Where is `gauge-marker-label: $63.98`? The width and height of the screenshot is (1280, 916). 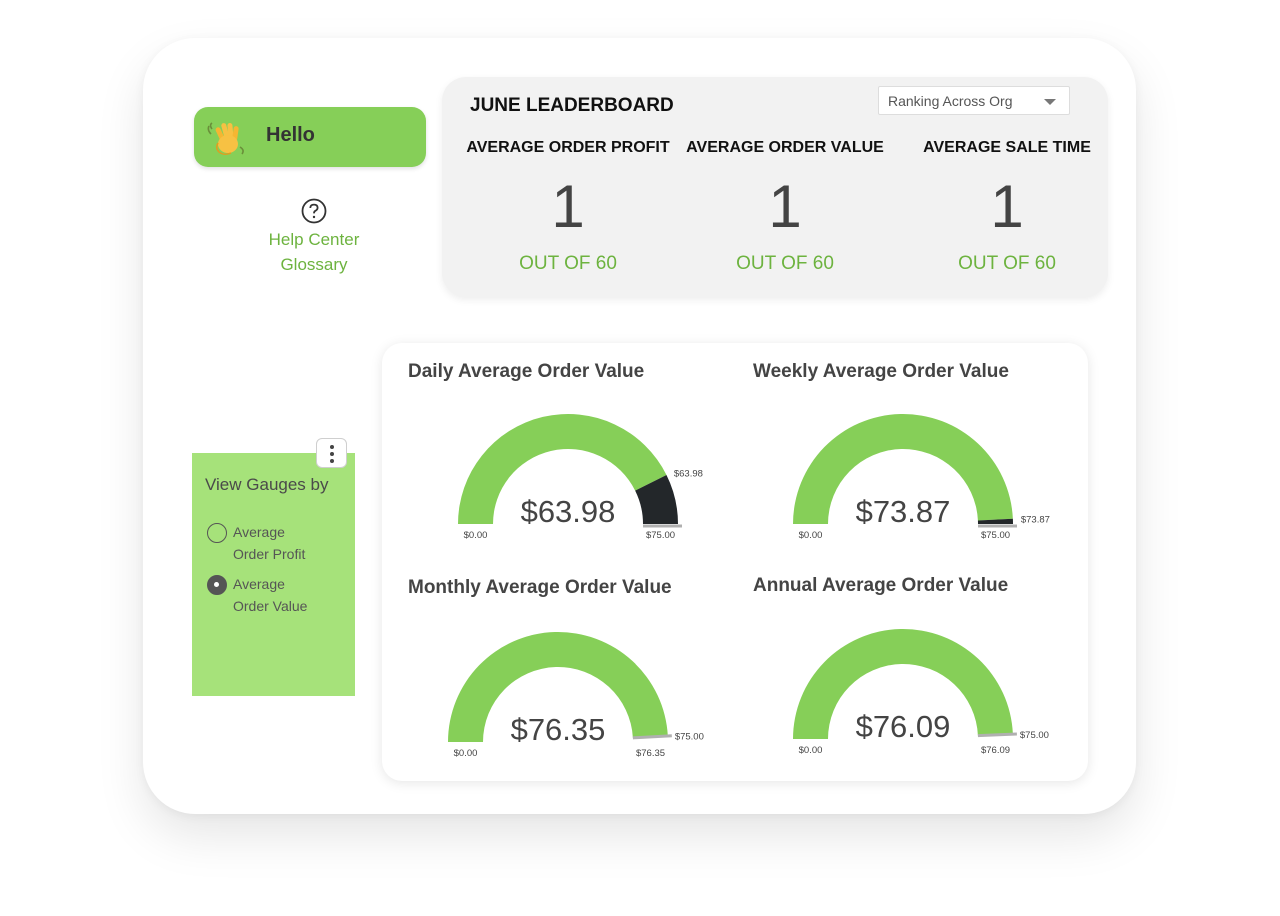 gauge-marker-label: $63.98 is located at coordinates (688, 473).